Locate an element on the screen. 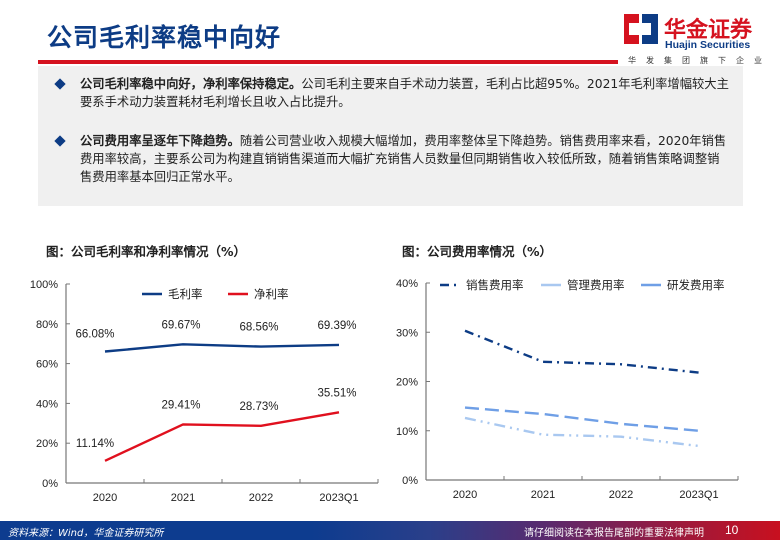 Image resolution: width=780 pixels, height=540 pixels. logo-subtitle: 华发集团旗下企业 is located at coordinates (700, 60).